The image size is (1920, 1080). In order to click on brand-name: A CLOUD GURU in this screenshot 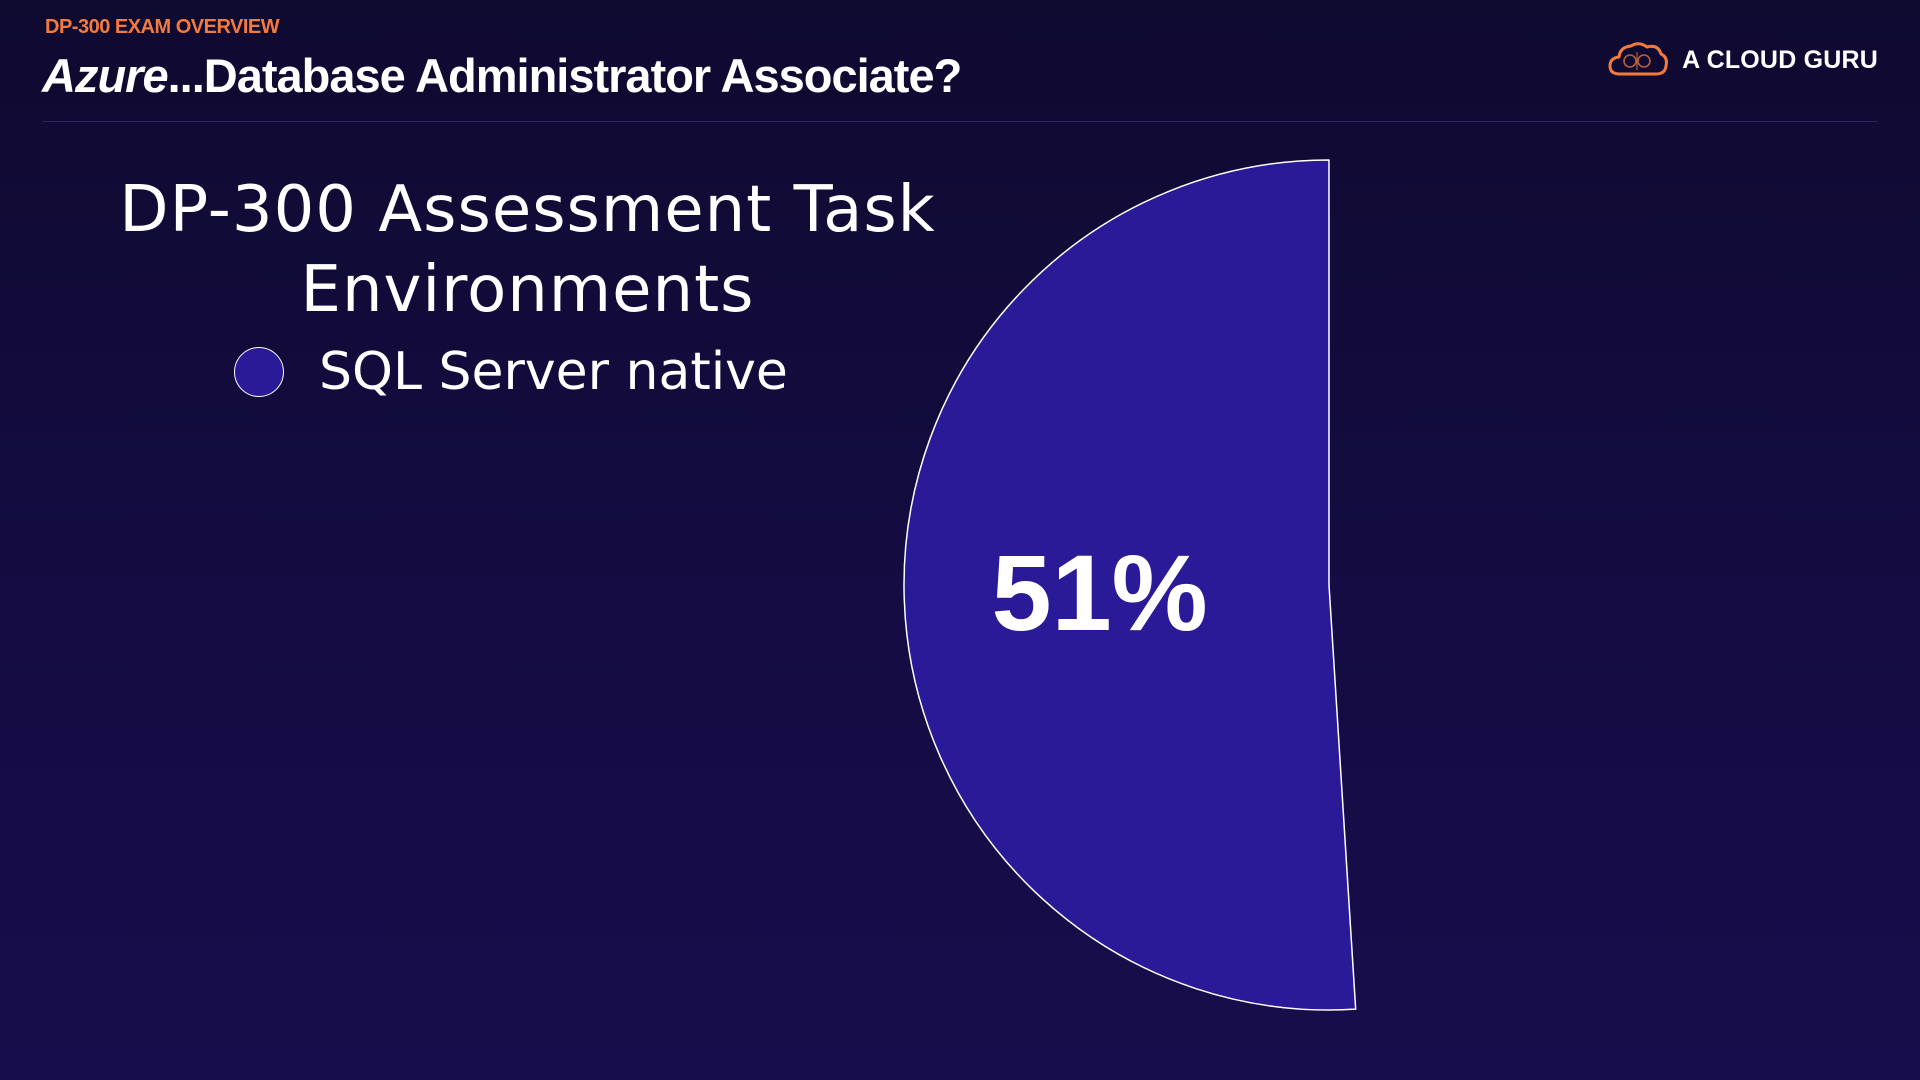, I will do `click(1780, 59)`.